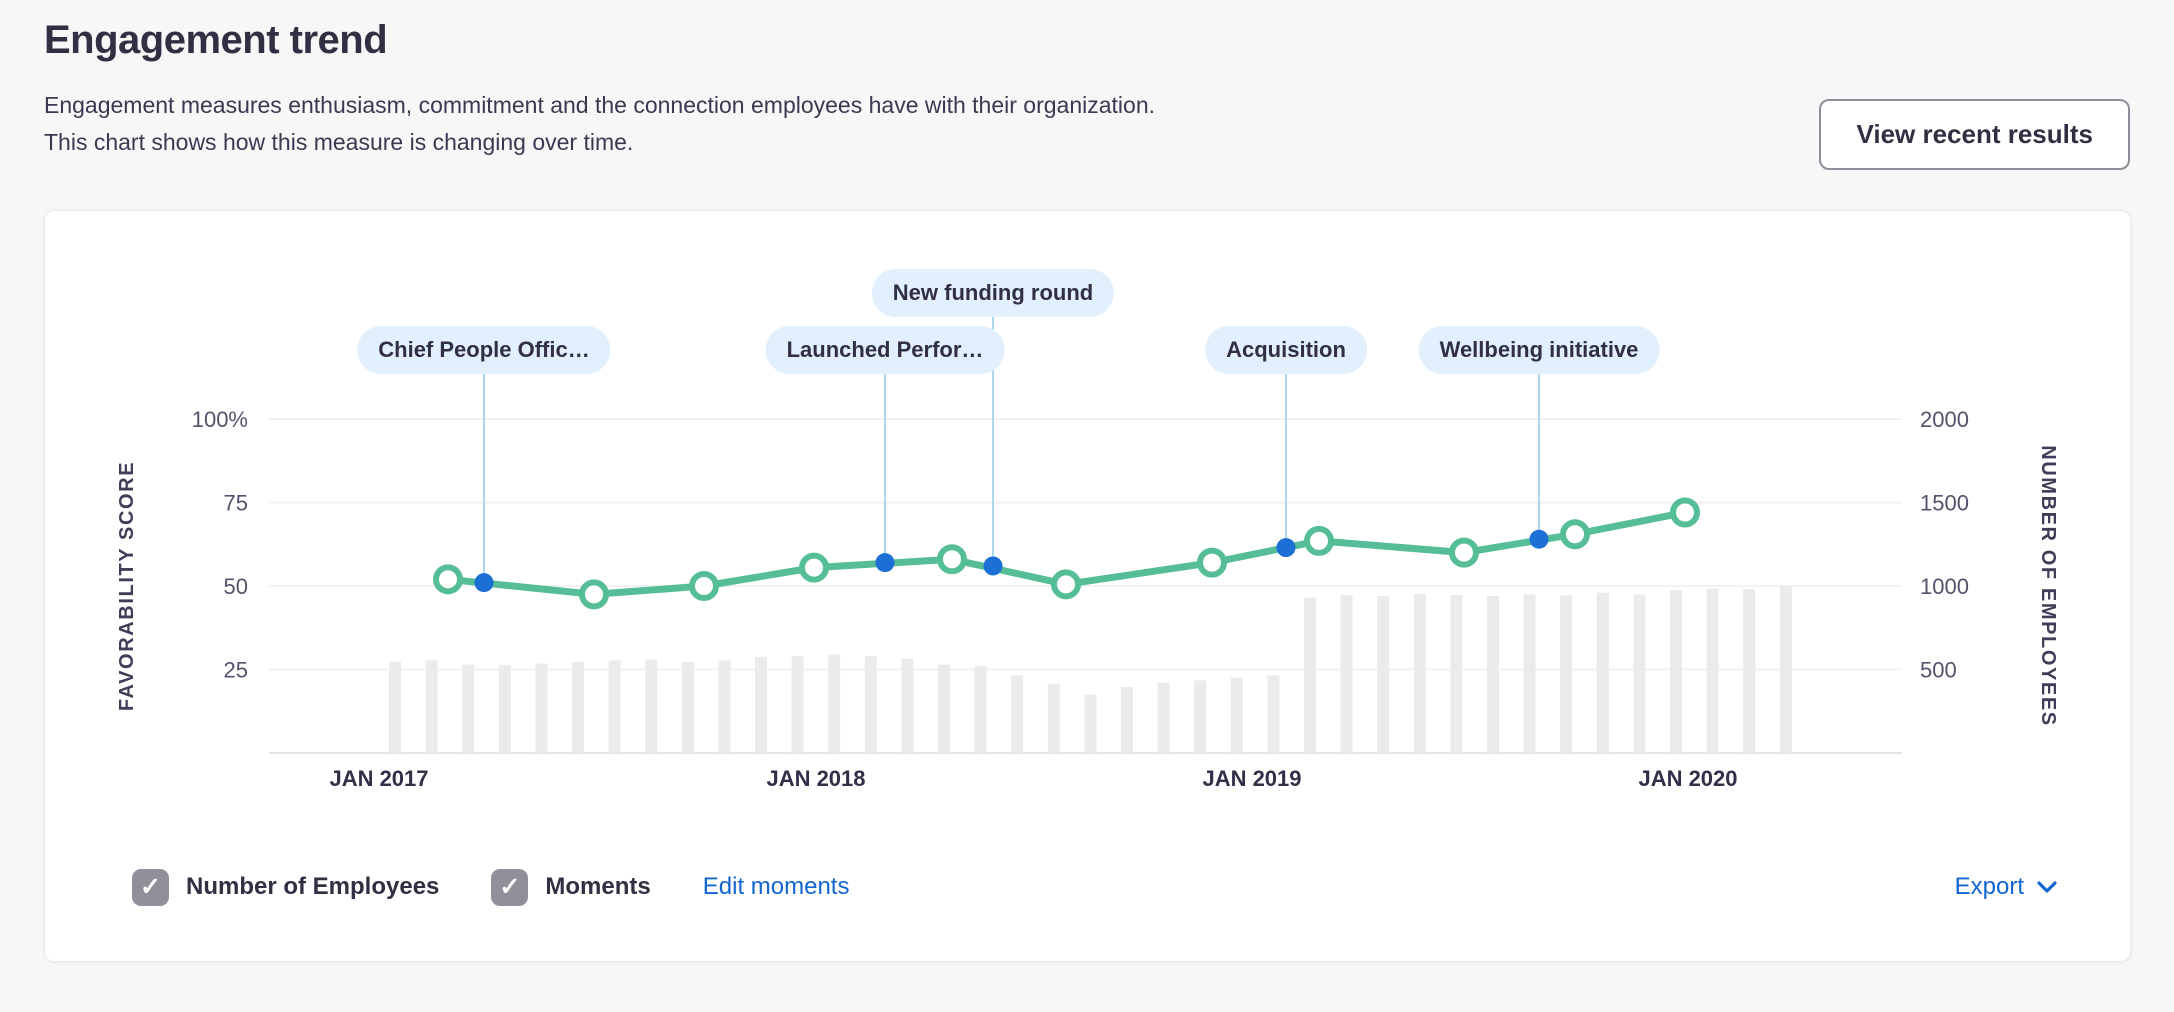 Image resolution: width=2174 pixels, height=1012 pixels. What do you see at coordinates (1251, 778) in the screenshot?
I see `x-axis-tick: JAN 2019` at bounding box center [1251, 778].